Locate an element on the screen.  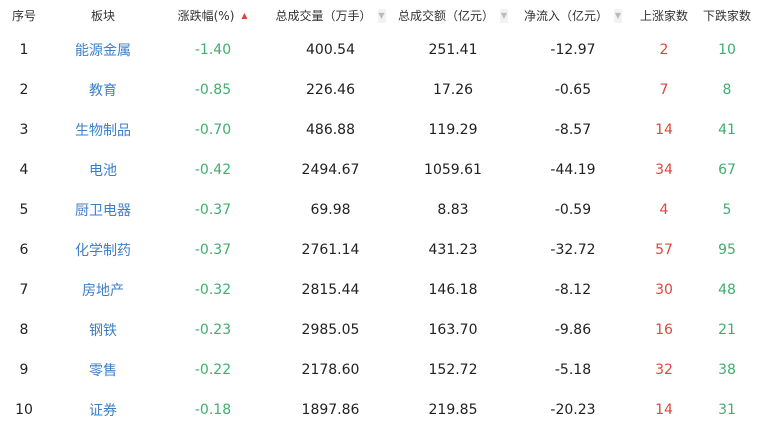
sector-link: 证券 is located at coordinates (103, 411).